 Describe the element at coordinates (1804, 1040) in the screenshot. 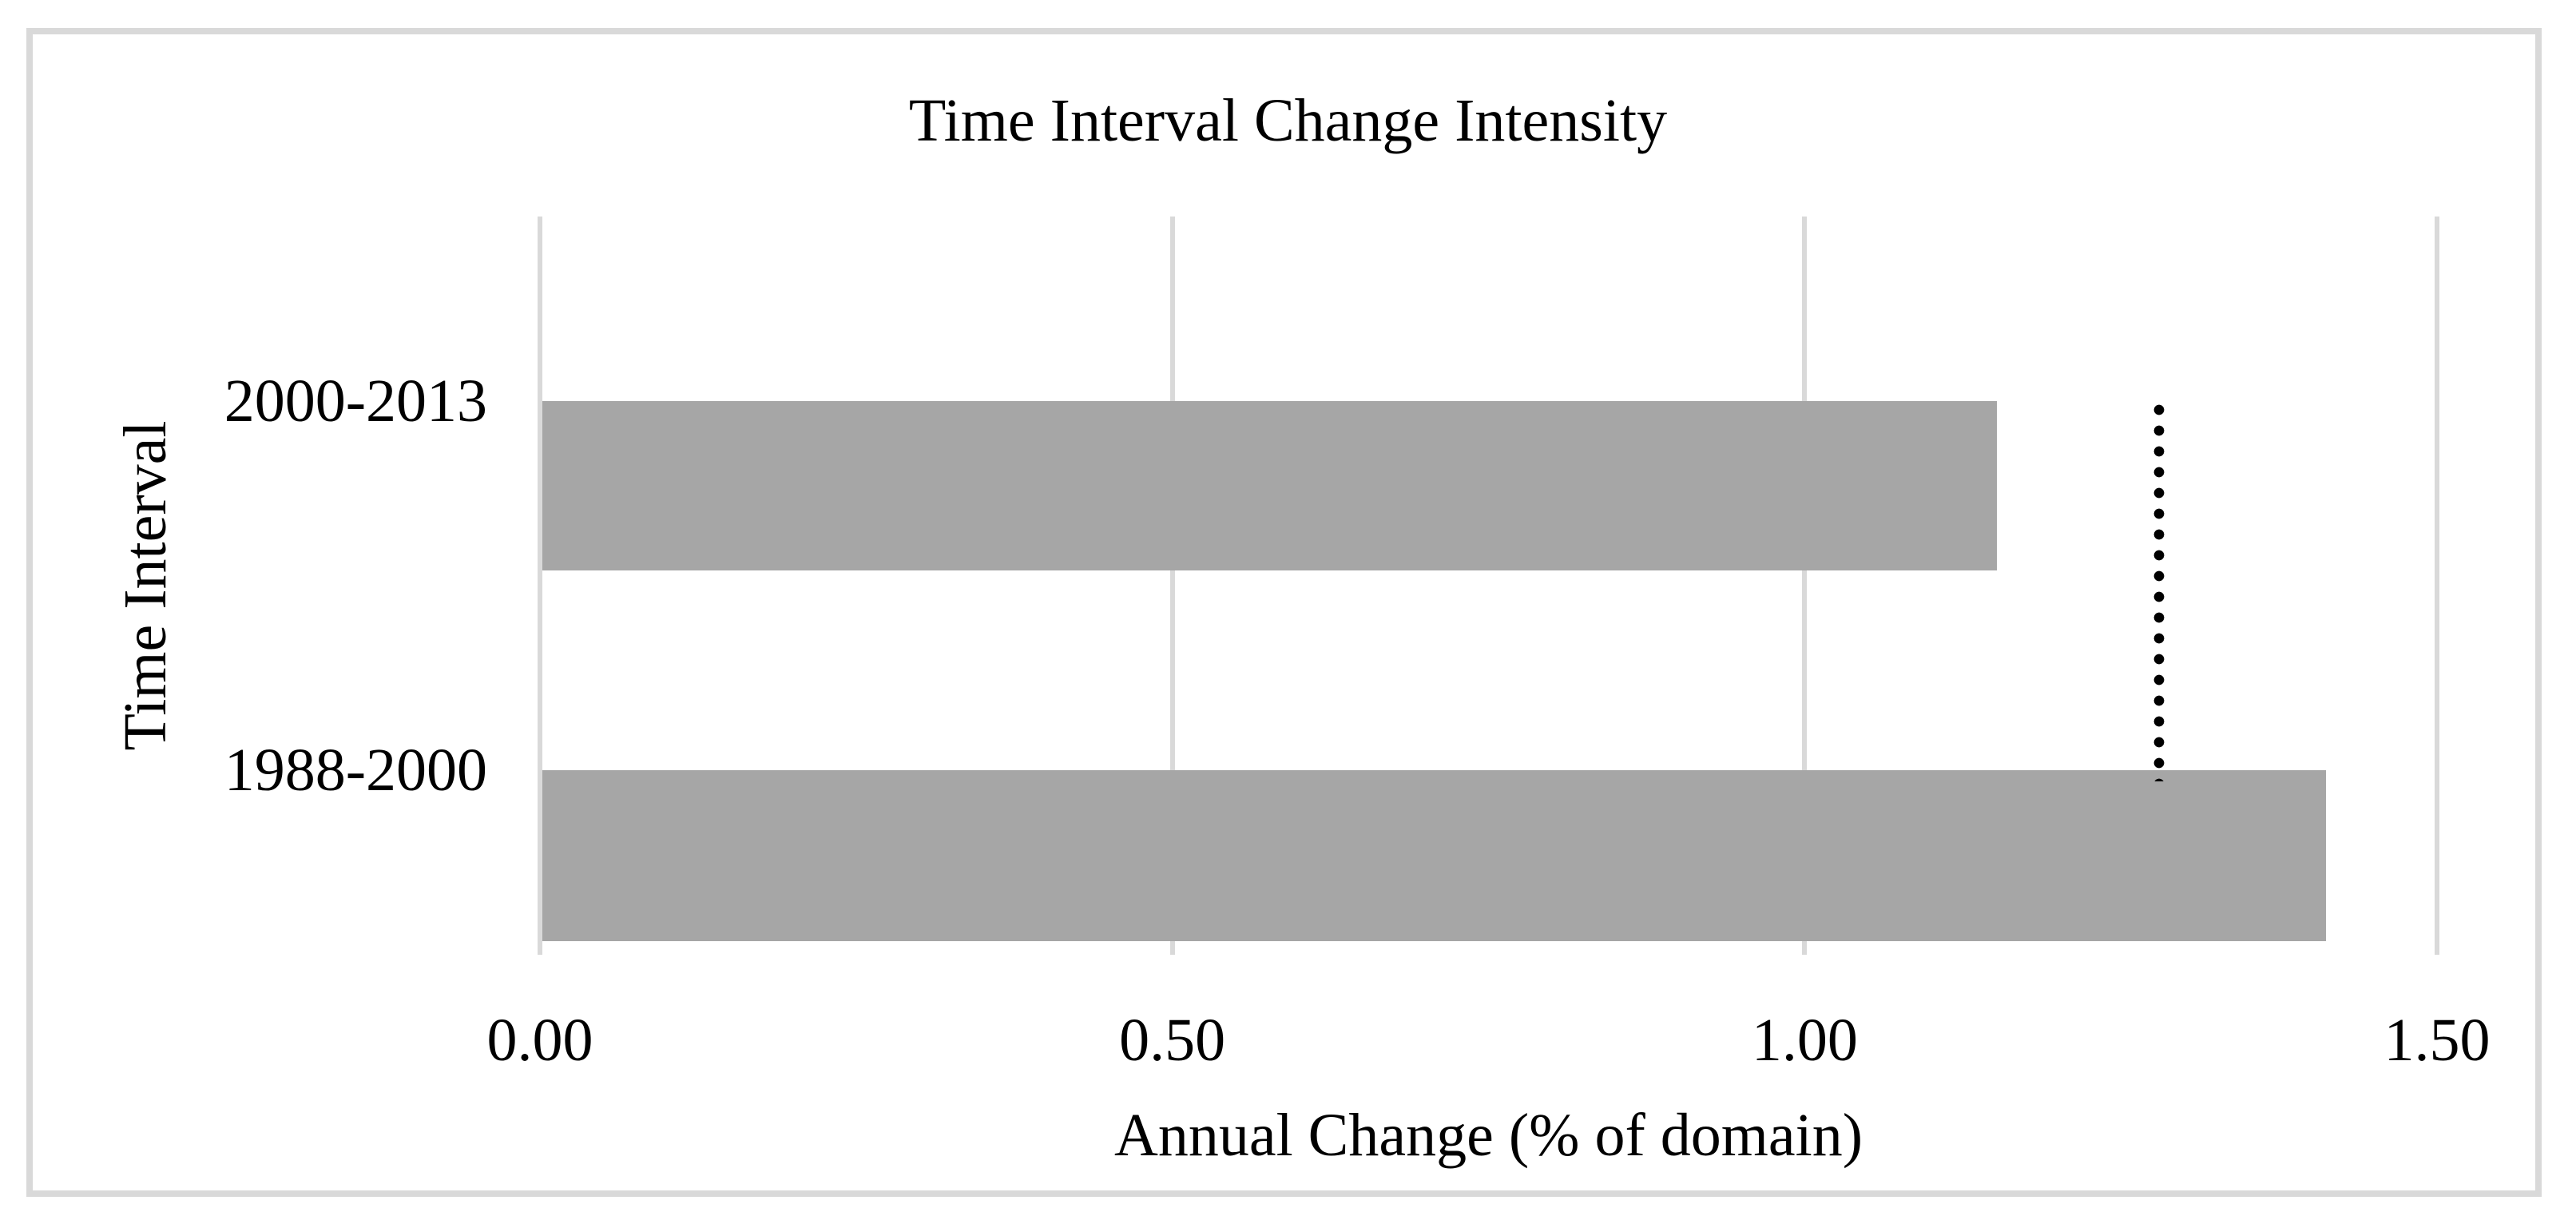

I see `x-tick-label: 1.00` at that location.